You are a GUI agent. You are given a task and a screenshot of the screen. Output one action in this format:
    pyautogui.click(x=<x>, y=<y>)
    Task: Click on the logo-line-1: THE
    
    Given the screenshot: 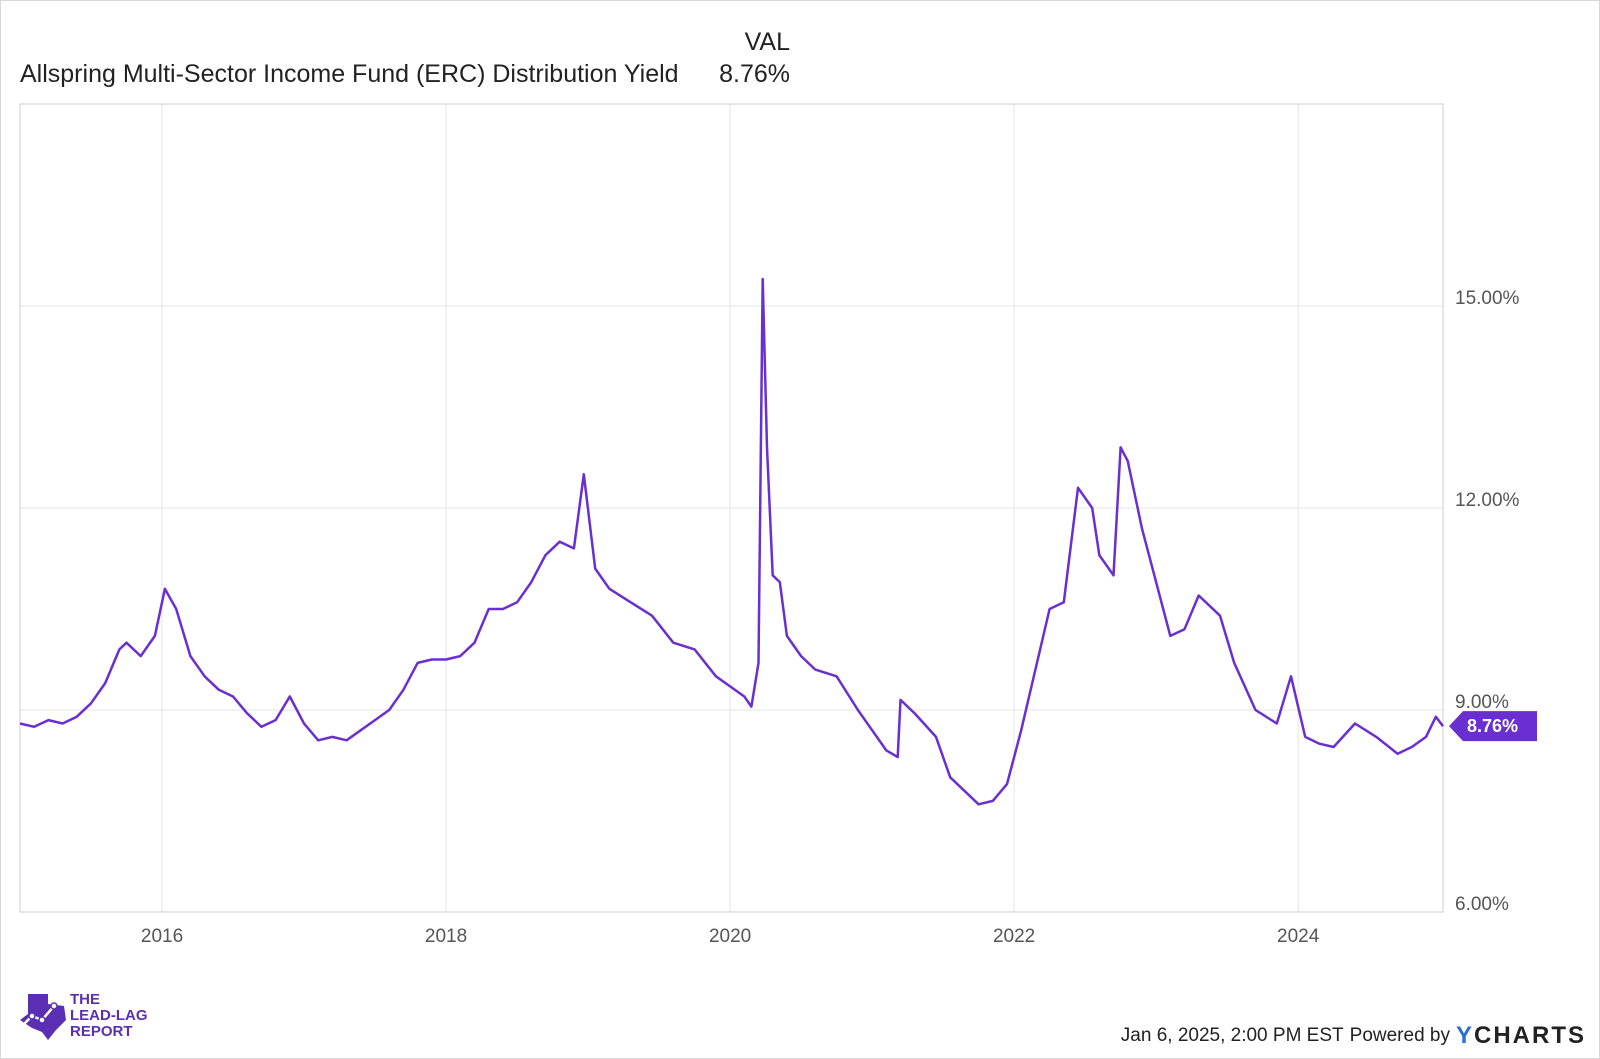 What is the action you would take?
    pyautogui.click(x=85, y=999)
    